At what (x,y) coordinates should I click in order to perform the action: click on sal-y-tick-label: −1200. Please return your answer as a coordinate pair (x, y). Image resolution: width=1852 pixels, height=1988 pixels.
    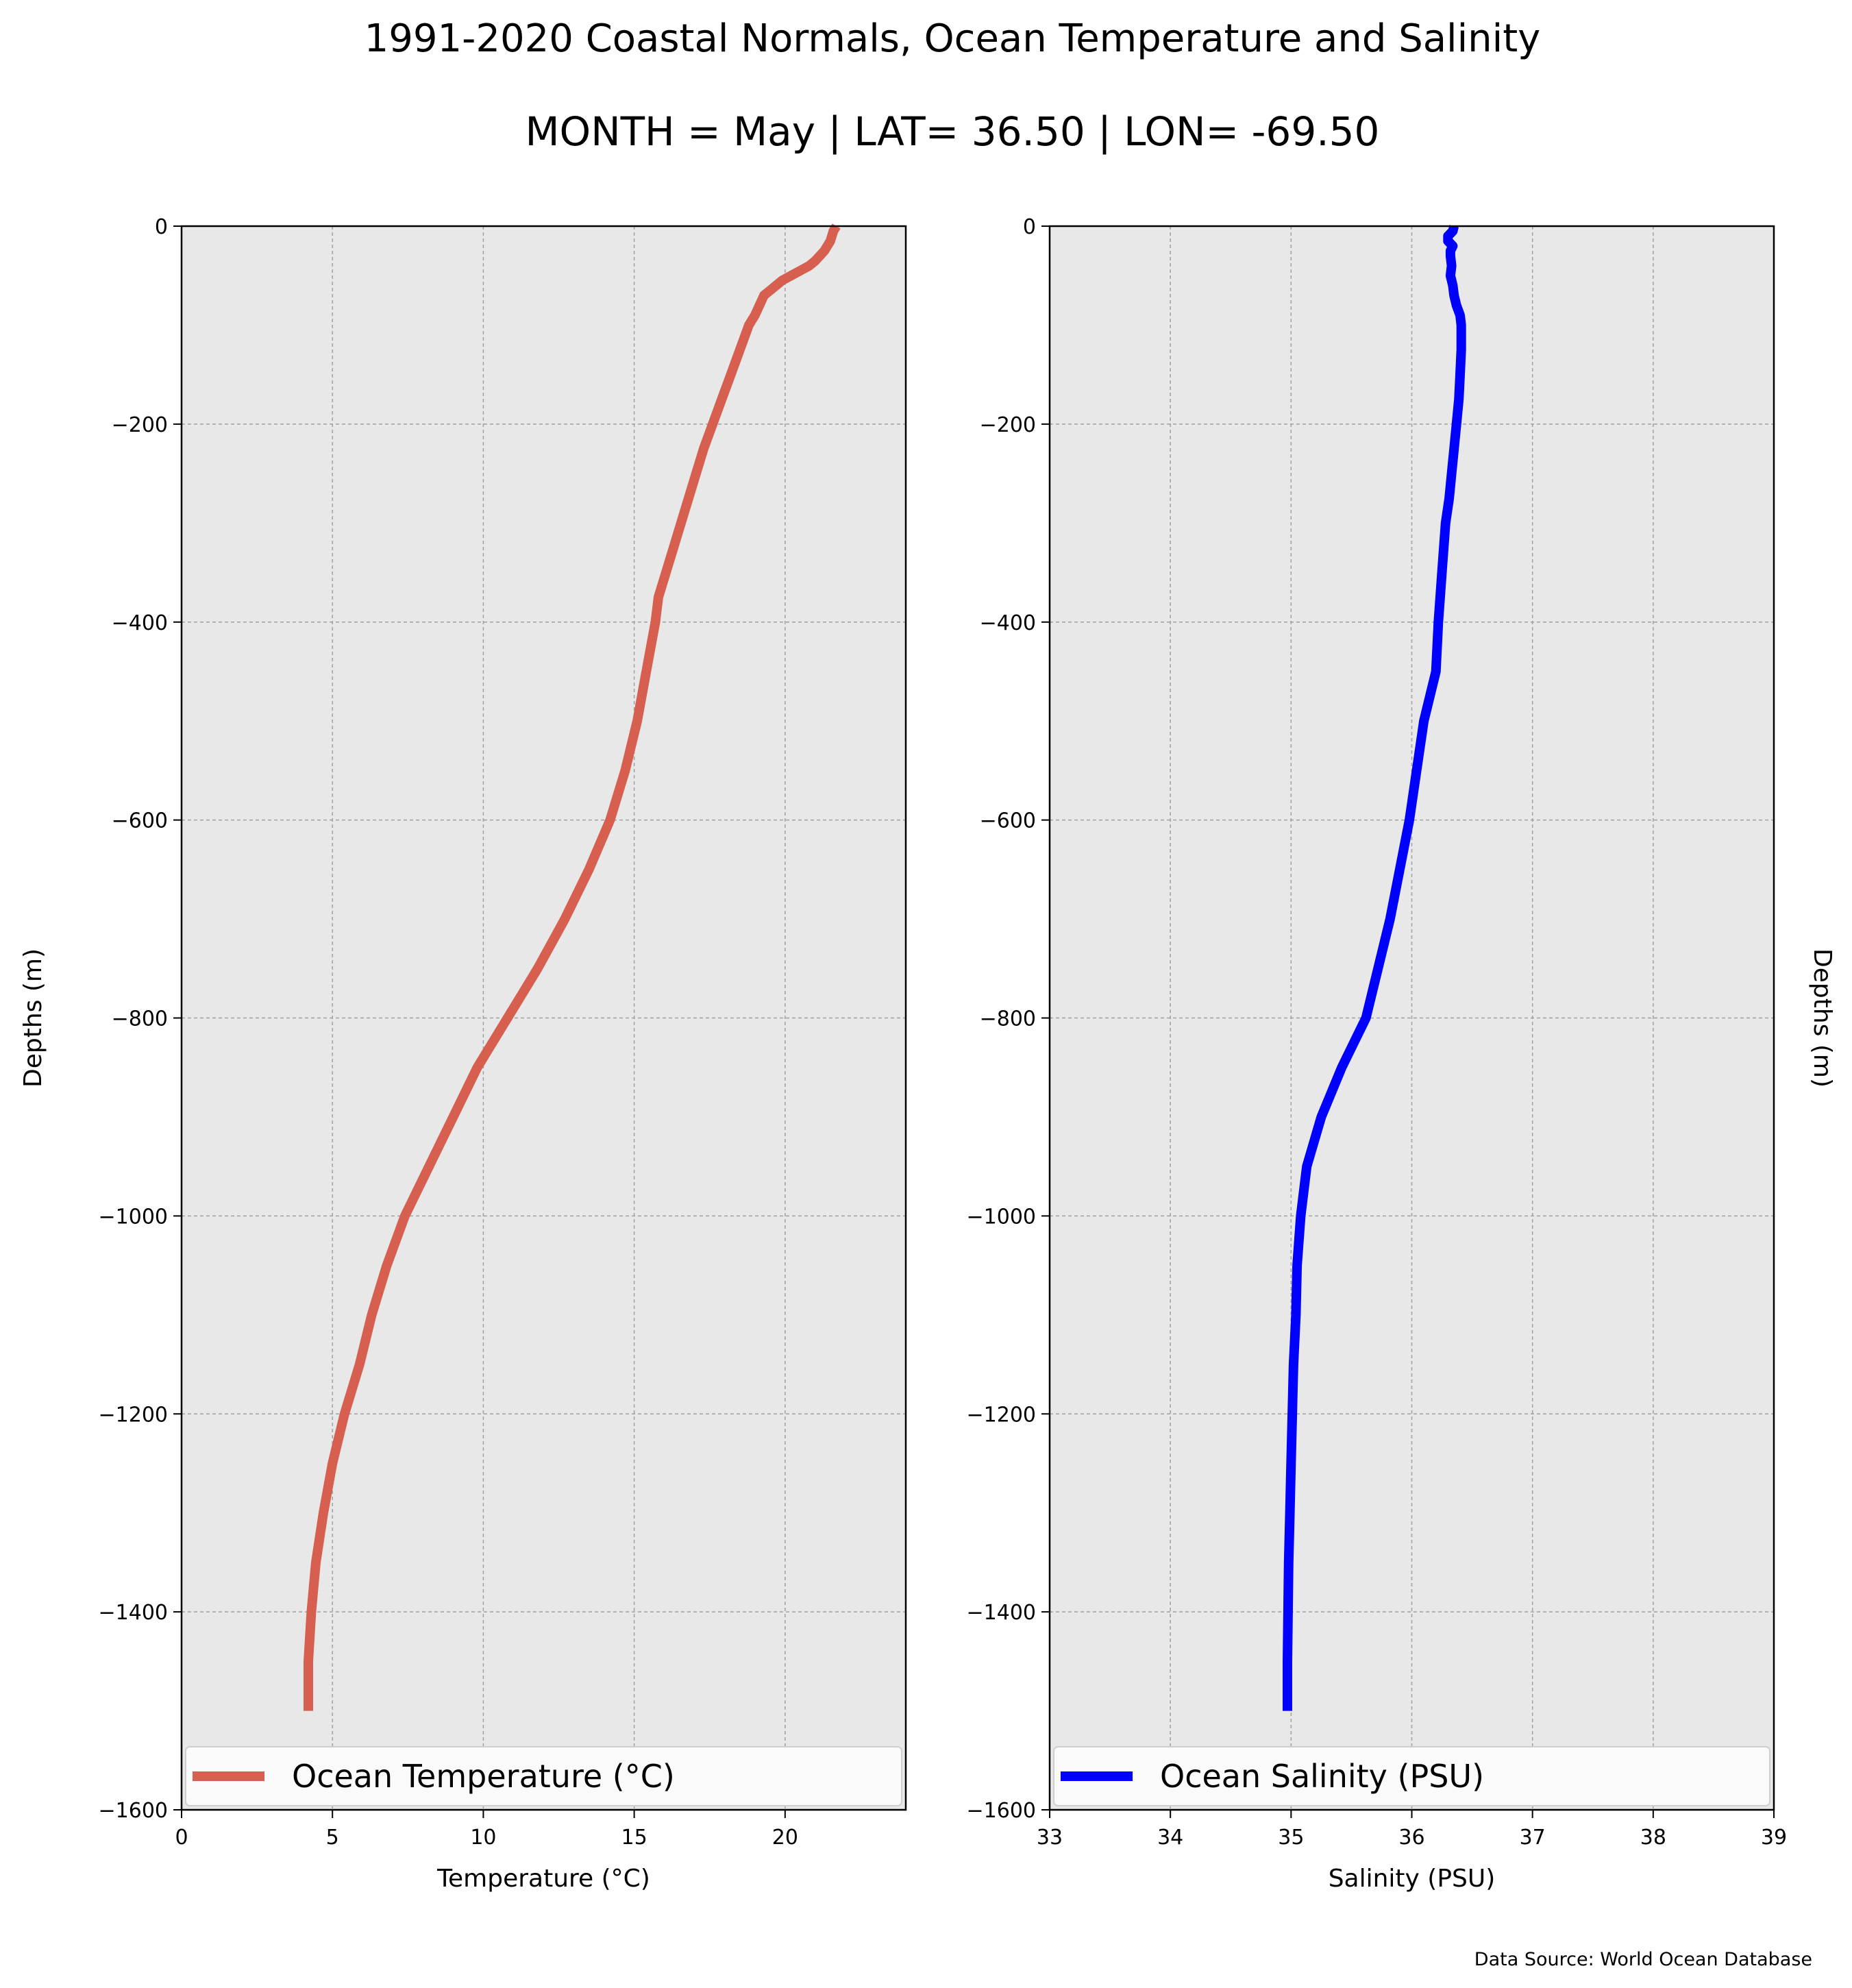
    Looking at the image, I should click on (1001, 1415).